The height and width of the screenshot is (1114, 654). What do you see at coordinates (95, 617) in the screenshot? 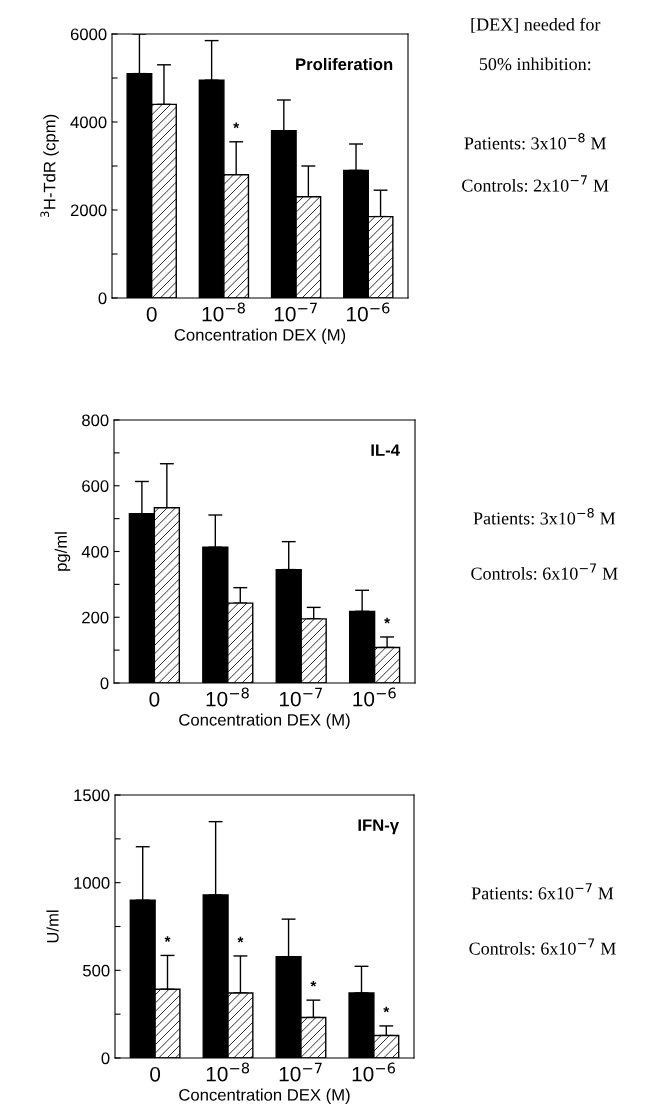
I see `y-tick-label: 200` at bounding box center [95, 617].